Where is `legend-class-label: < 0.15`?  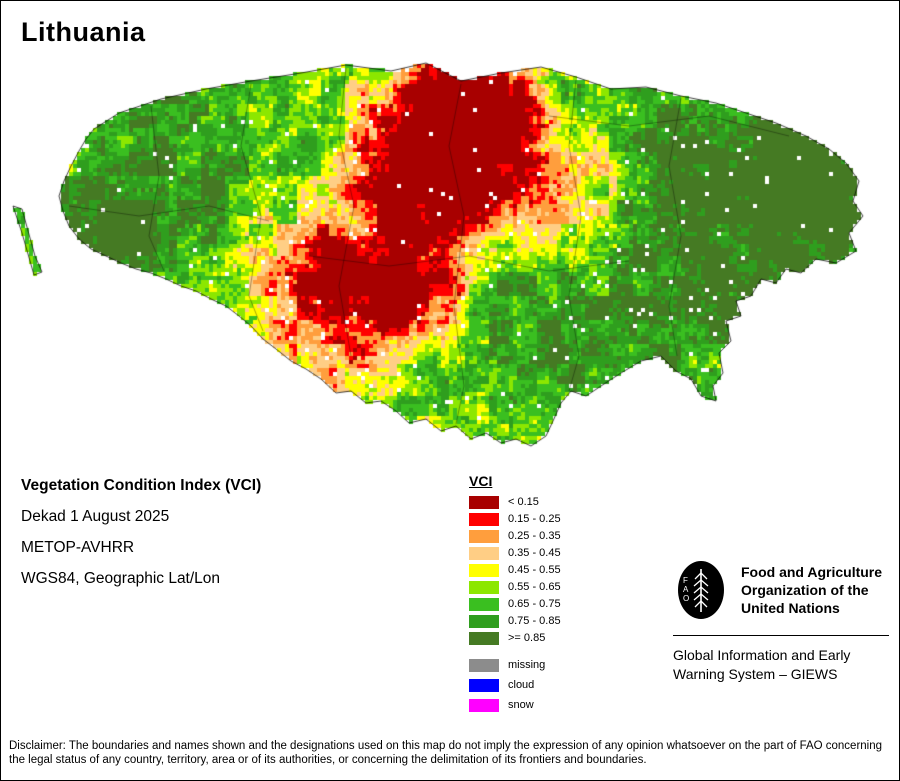
legend-class-label: < 0.15 is located at coordinates (523, 502).